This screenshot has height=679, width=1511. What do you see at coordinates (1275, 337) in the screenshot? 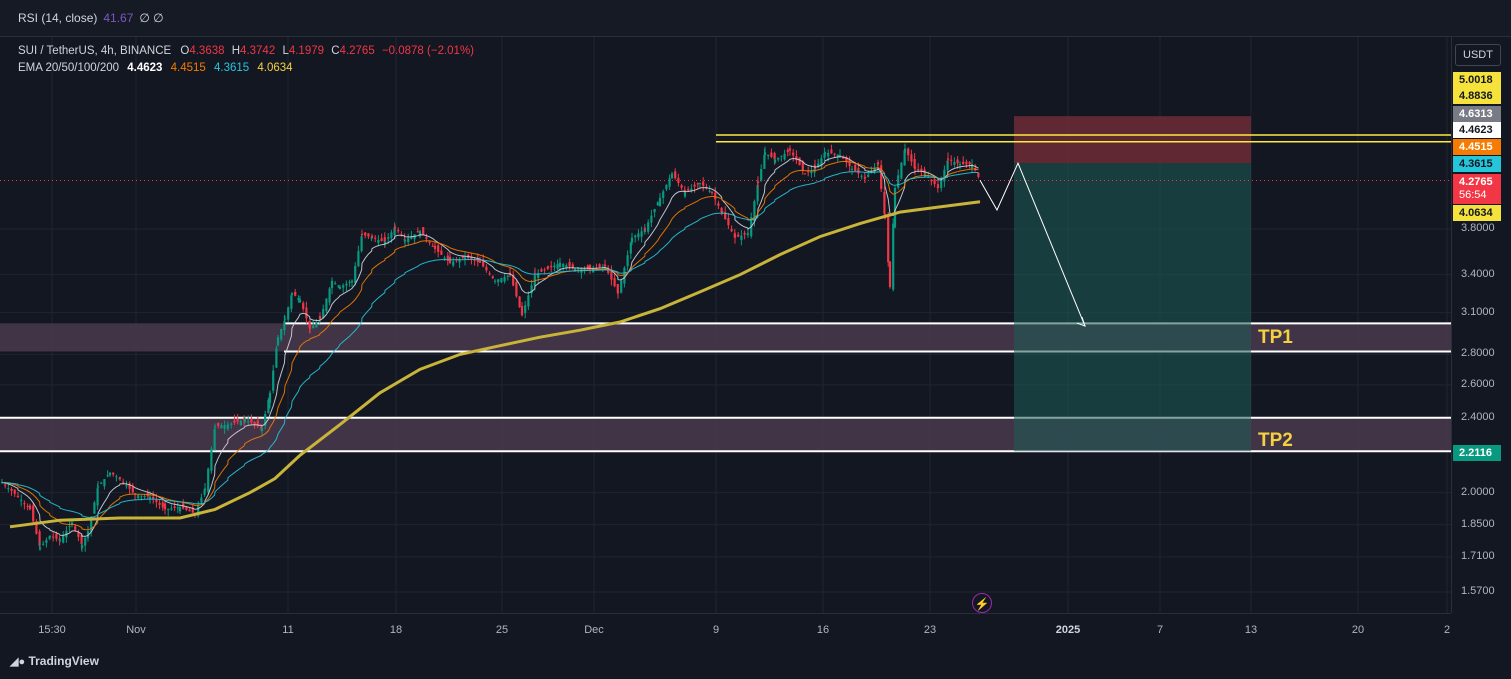
I see `tp1-label: TP1` at bounding box center [1275, 337].